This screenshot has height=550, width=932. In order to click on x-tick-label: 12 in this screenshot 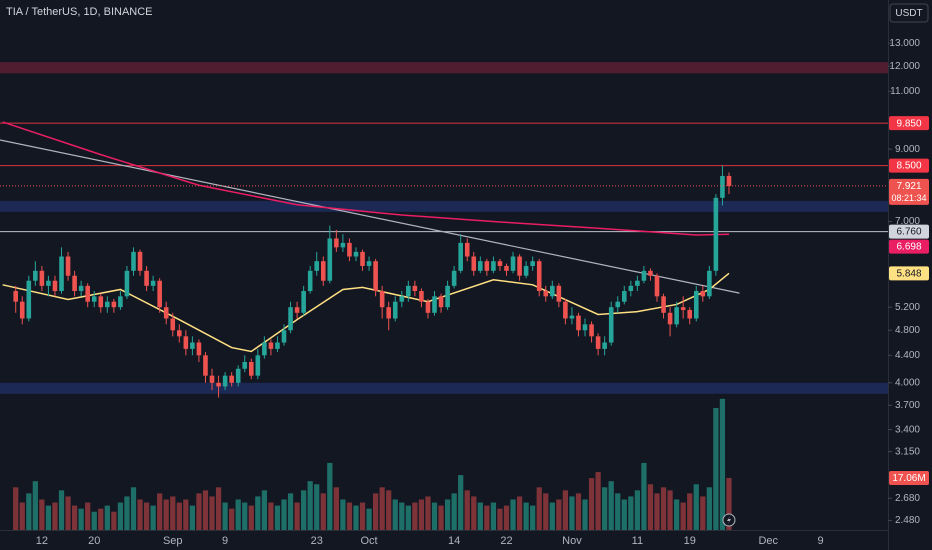, I will do `click(42, 541)`.